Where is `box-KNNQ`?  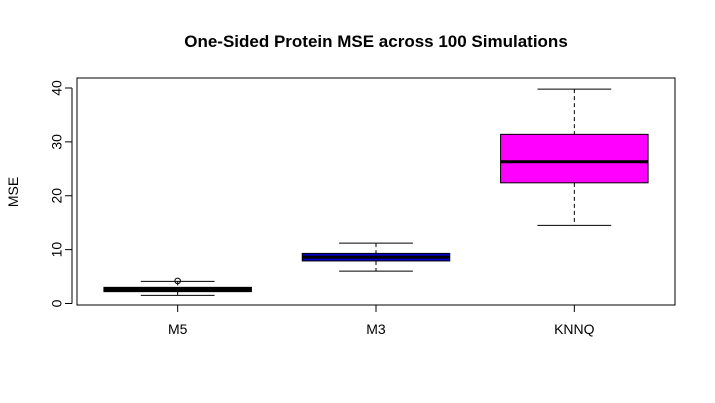
box-KNNQ is located at coordinates (574, 157).